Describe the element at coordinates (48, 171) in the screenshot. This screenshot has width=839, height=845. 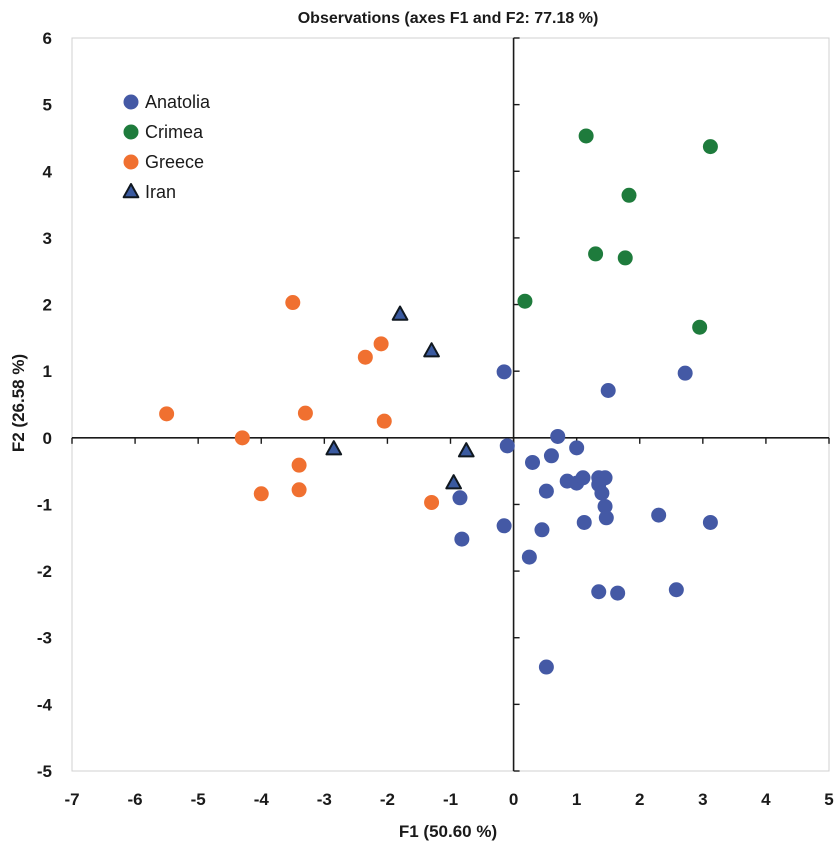
I see `y-tick-label: 4` at that location.